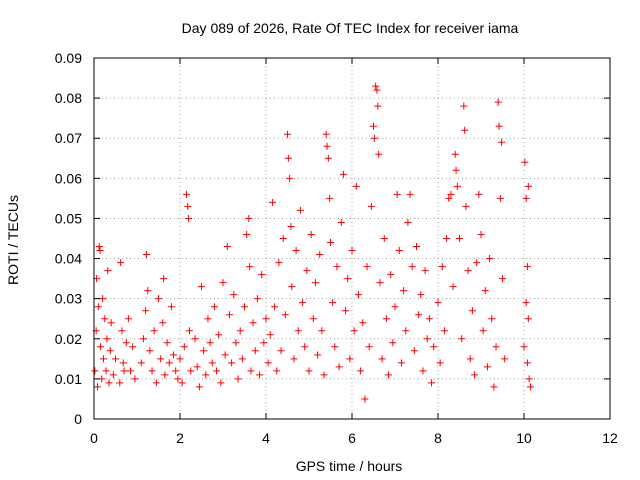 The image size is (640, 480). What do you see at coordinates (68, 98) in the screenshot?
I see `y-tick-label: 0.08` at bounding box center [68, 98].